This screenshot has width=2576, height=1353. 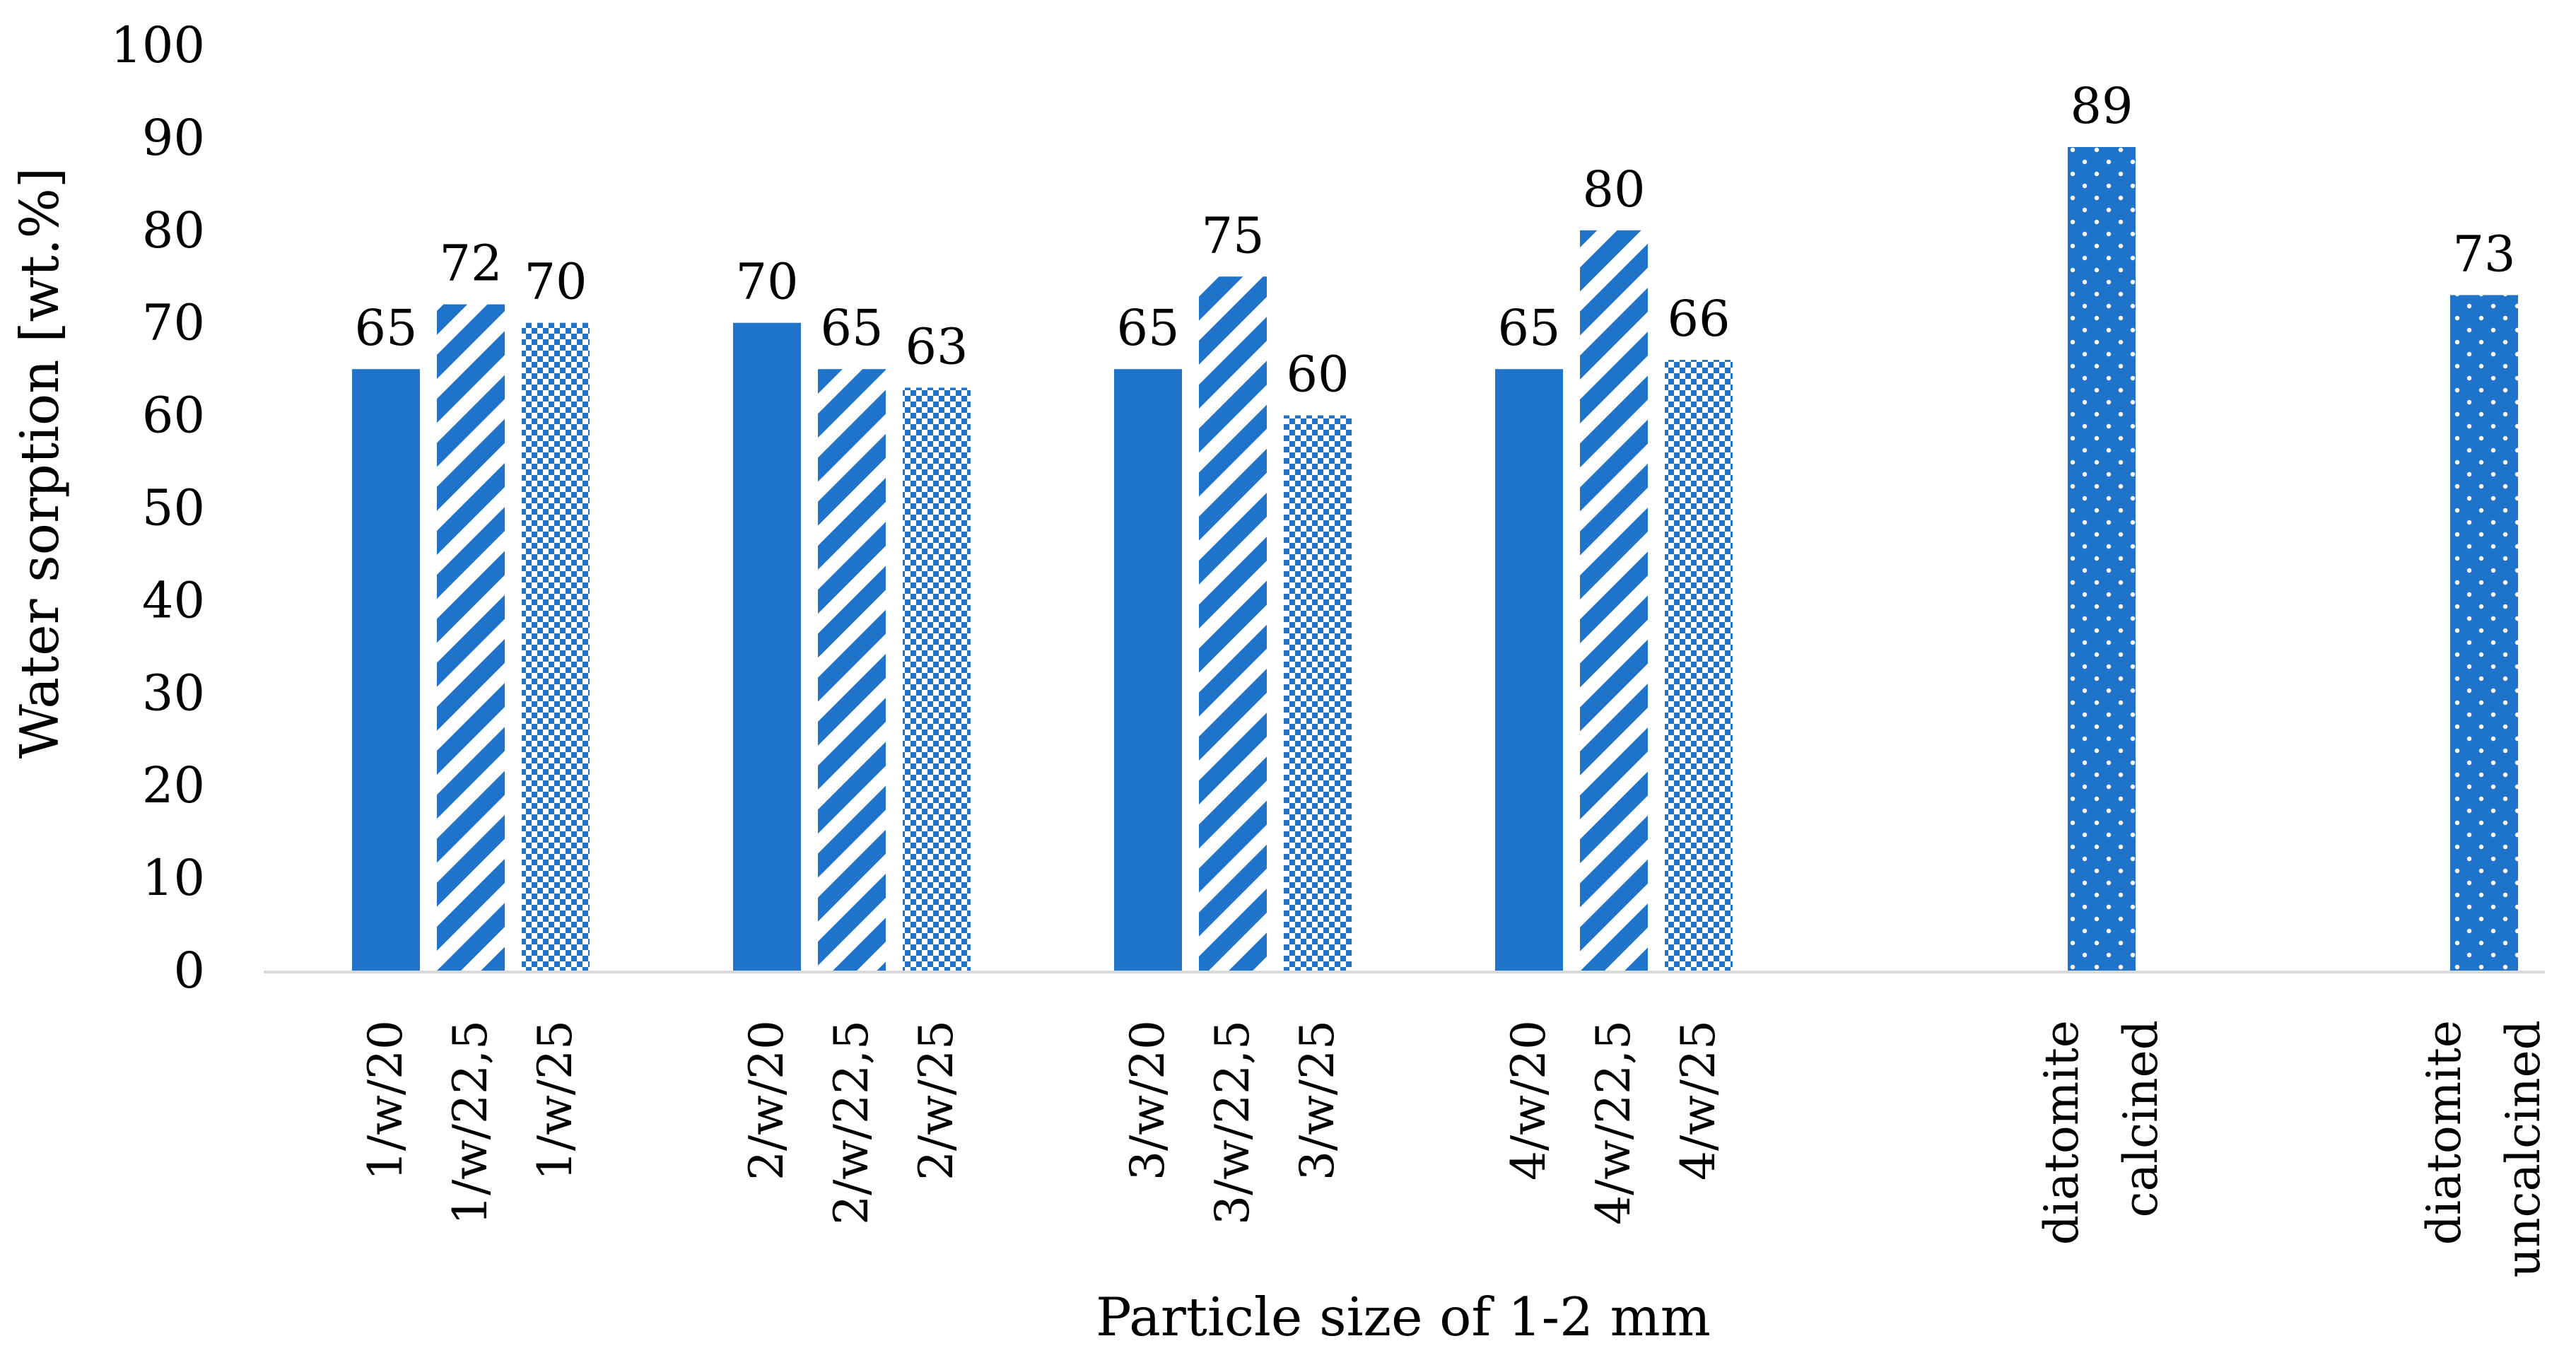 I want to click on category-label: 2/w/25, so click(x=937, y=1100).